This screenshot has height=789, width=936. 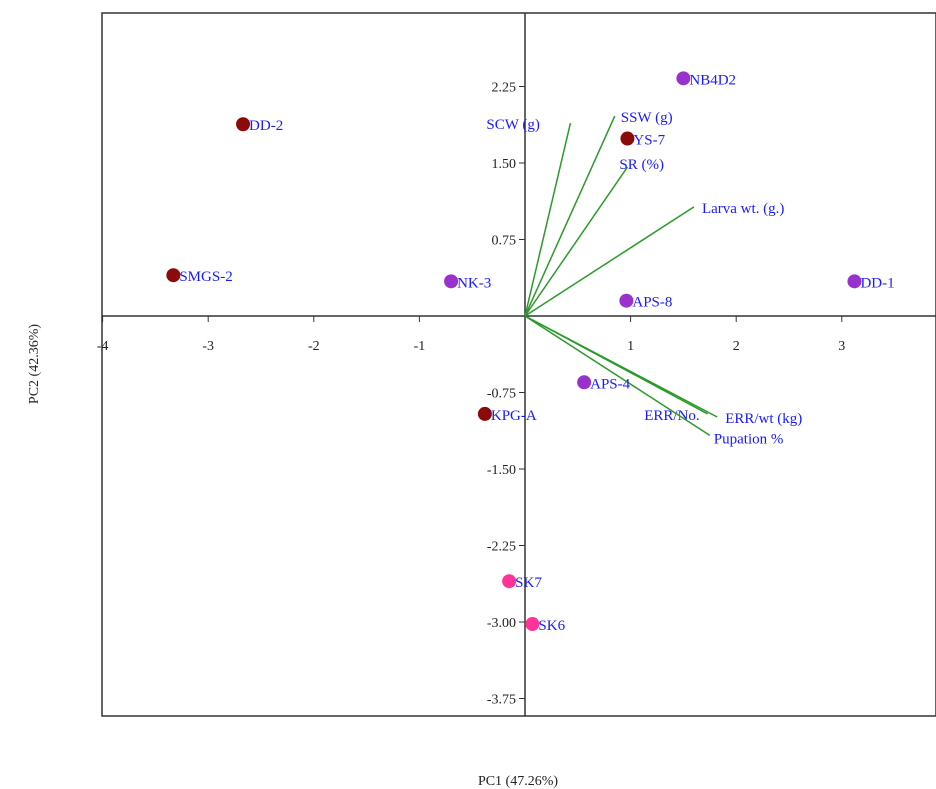 I want to click on point-label: KPG-A, so click(x=514, y=416).